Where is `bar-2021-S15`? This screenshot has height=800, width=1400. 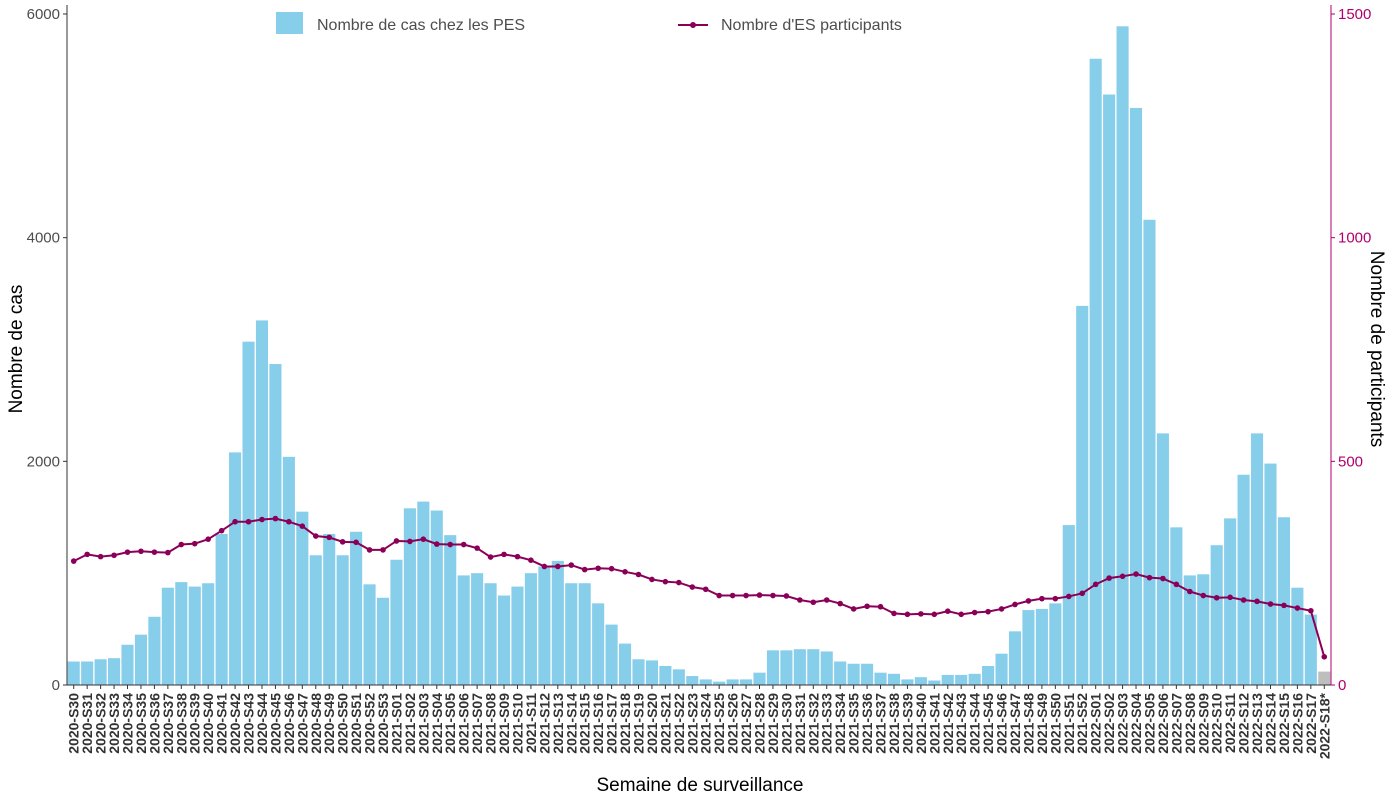
bar-2021-S15 is located at coordinates (584, 634).